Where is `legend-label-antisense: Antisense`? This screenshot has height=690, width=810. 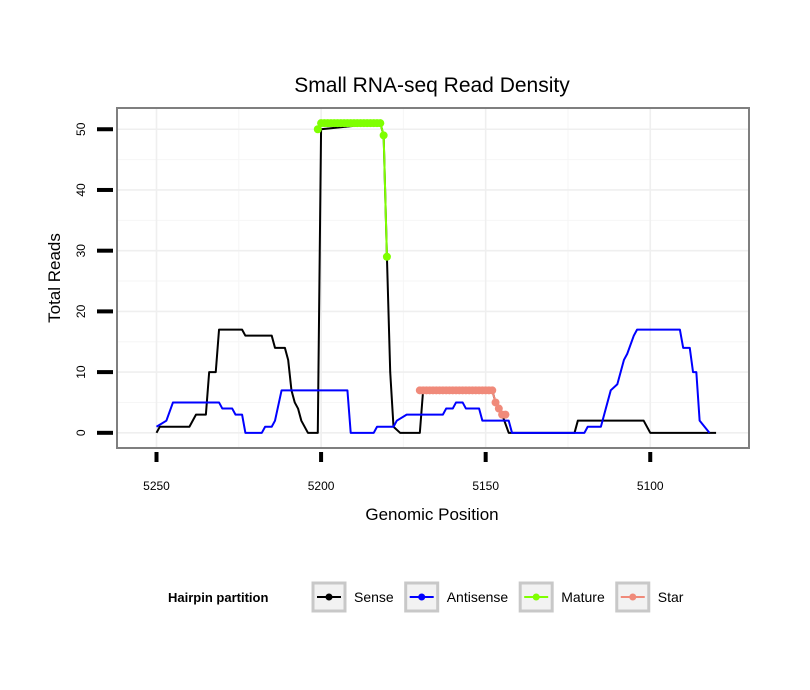 legend-label-antisense: Antisense is located at coordinates (478, 597).